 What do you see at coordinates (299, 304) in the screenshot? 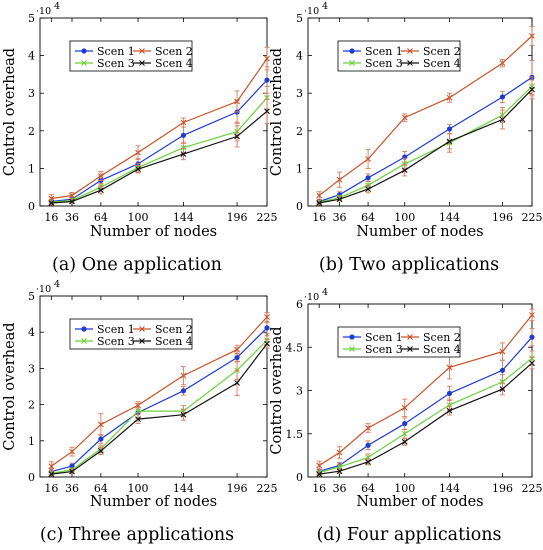
I see `y-tick-label: 6` at bounding box center [299, 304].